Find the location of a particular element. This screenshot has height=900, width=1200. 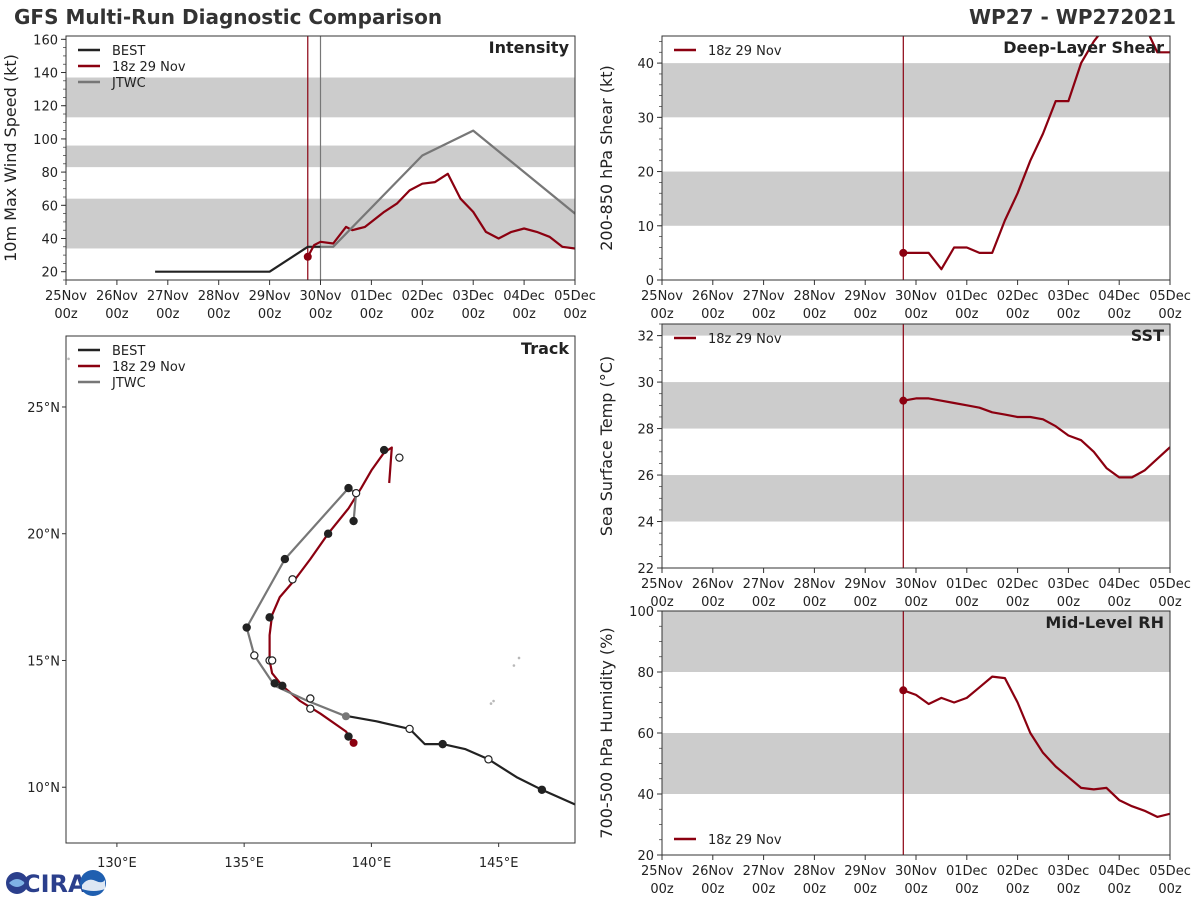

rh-title: Mid-Level RH is located at coordinates (1104, 622).